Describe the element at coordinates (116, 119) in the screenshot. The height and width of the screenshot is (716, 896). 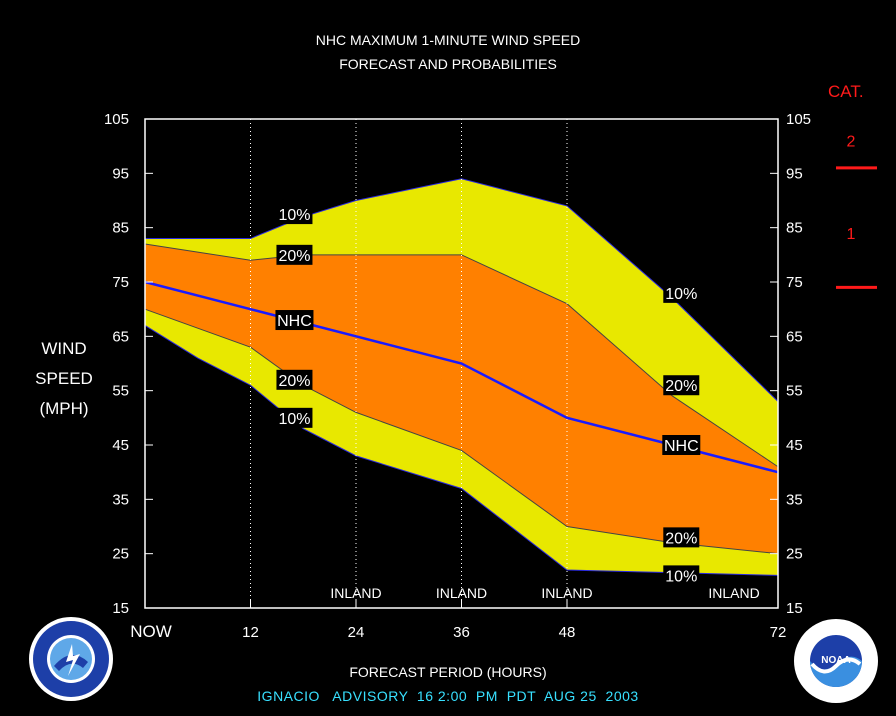
I see `y-tick-label-left: 105` at that location.